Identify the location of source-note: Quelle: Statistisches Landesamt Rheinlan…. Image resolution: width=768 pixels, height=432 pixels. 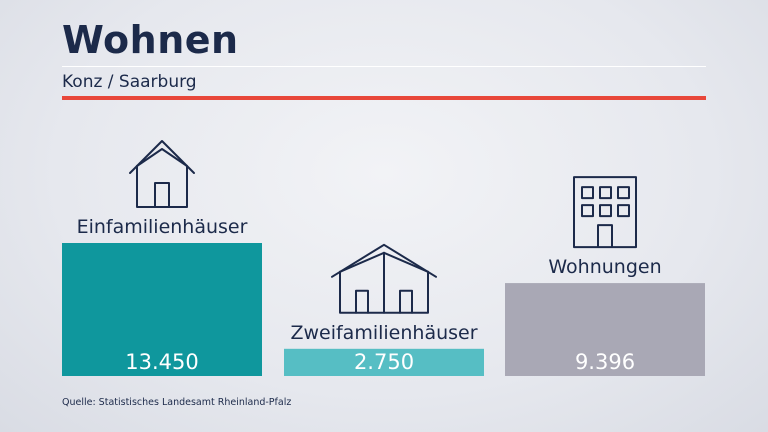
(177, 402).